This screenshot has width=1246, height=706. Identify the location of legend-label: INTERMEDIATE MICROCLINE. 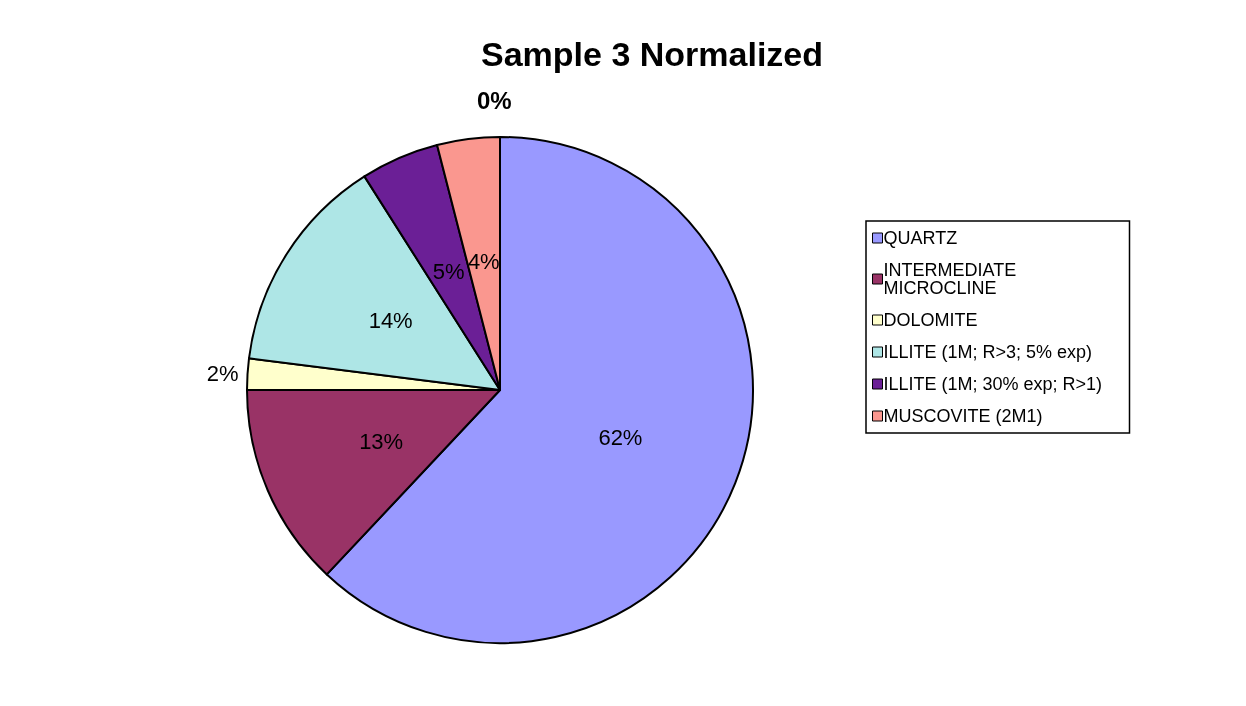
(952, 279).